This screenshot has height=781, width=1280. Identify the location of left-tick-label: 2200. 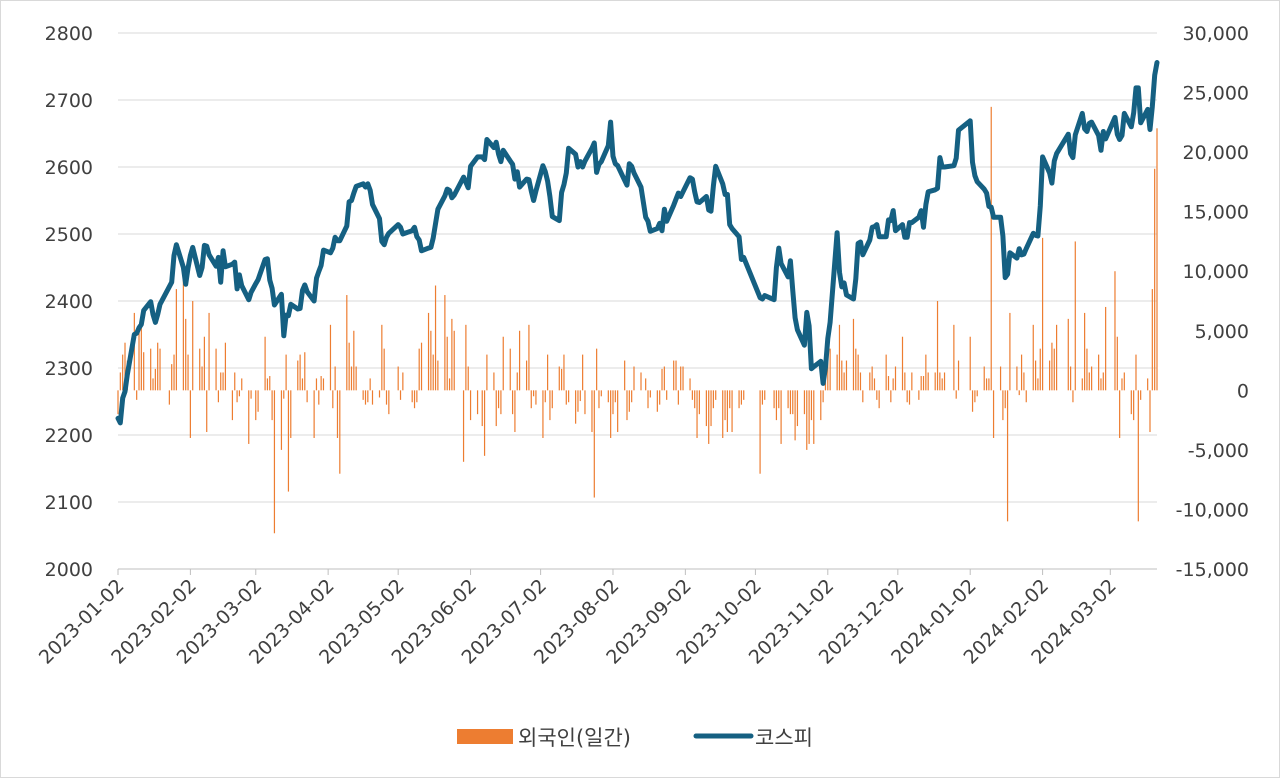
(69, 436).